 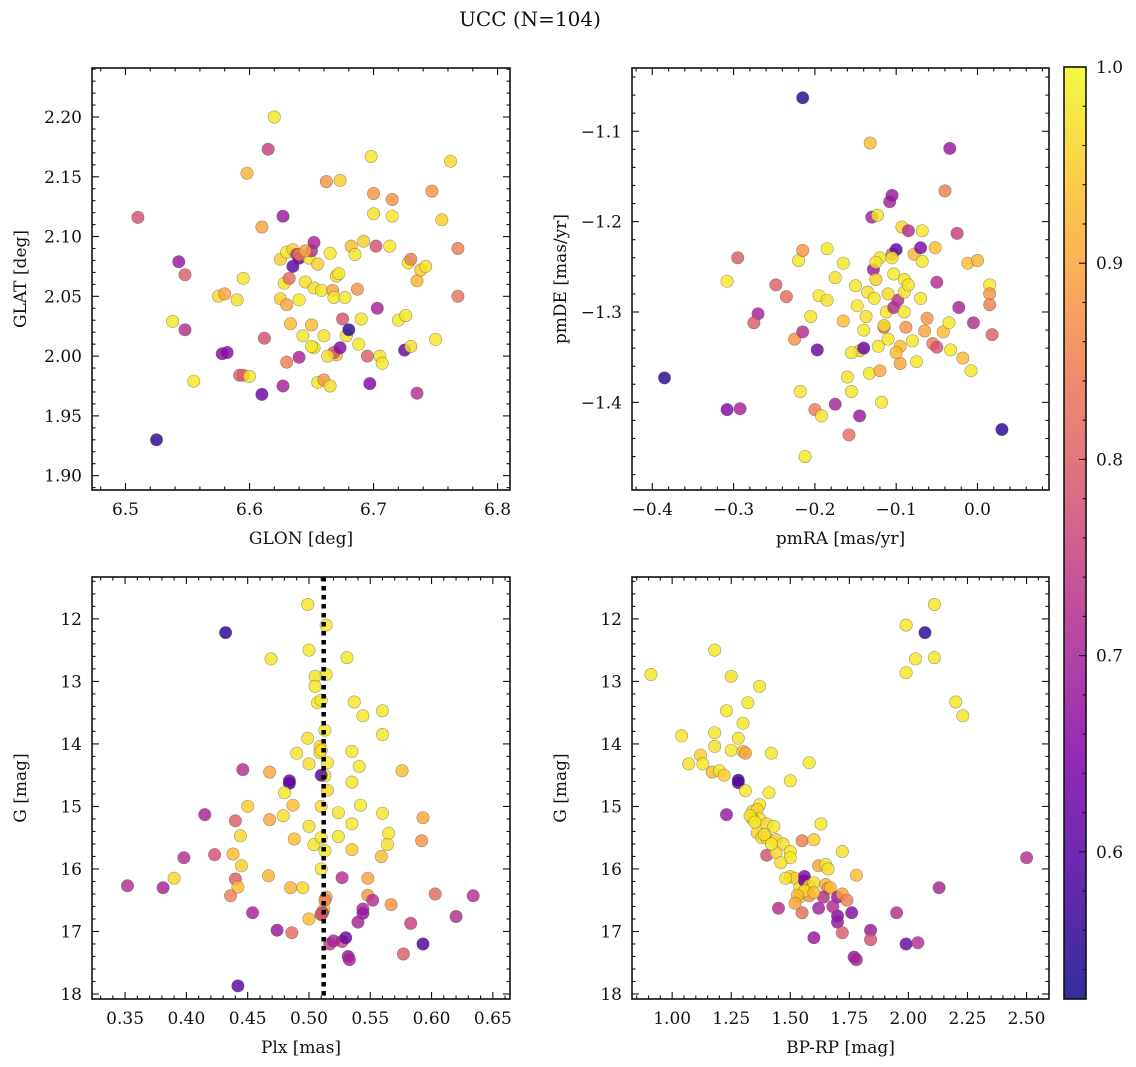 What do you see at coordinates (1109, 853) in the screenshot?
I see `colorbar-tick-label: 0.6` at bounding box center [1109, 853].